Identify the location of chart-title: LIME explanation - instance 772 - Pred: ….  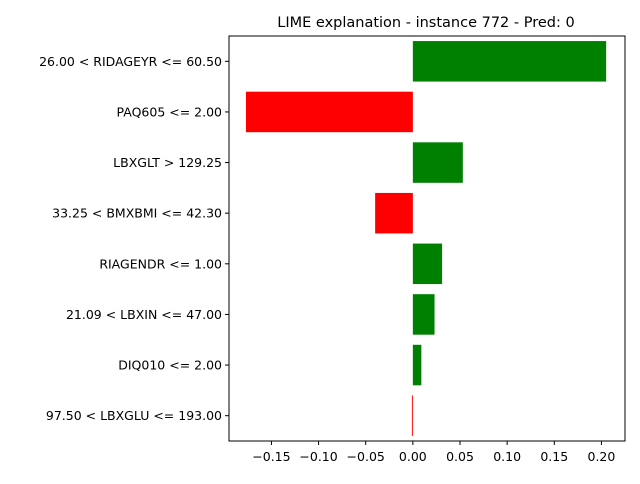
(425, 23).